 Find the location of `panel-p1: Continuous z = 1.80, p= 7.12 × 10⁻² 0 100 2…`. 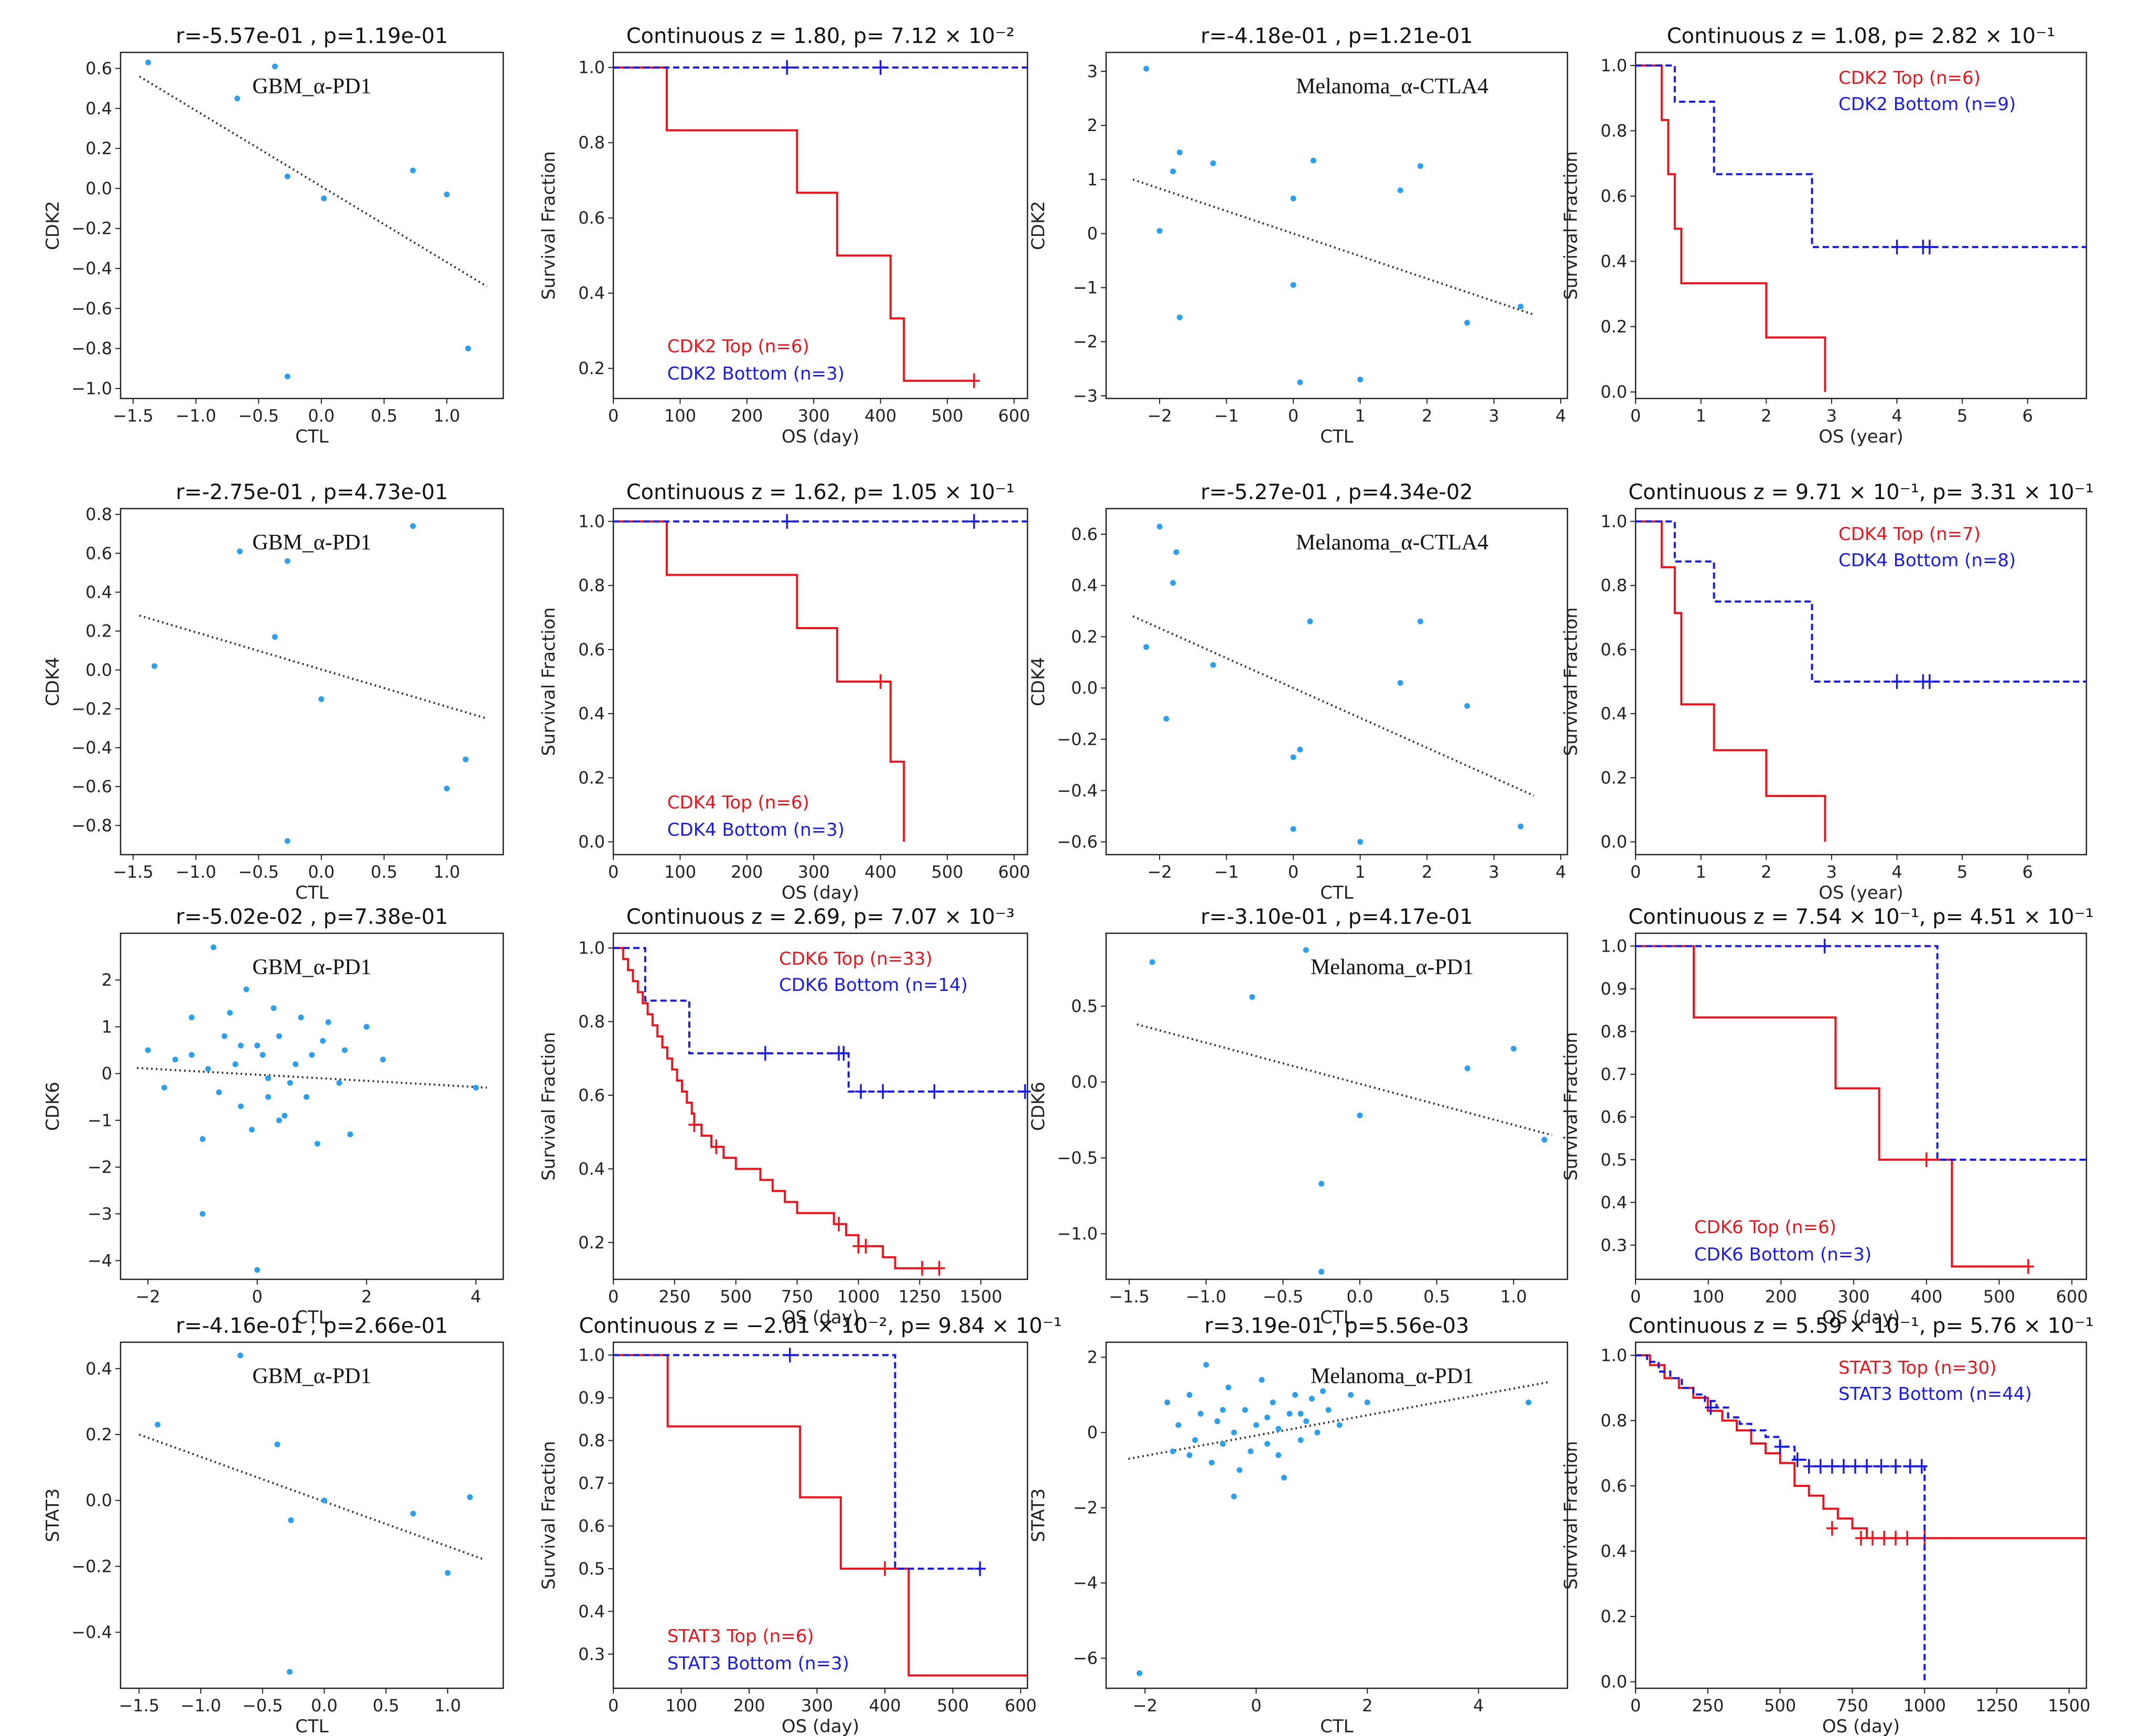

panel-p1: Continuous z = 1.80, p= 7.12 × 10⁻² 0 100 2… is located at coordinates (784, 235).